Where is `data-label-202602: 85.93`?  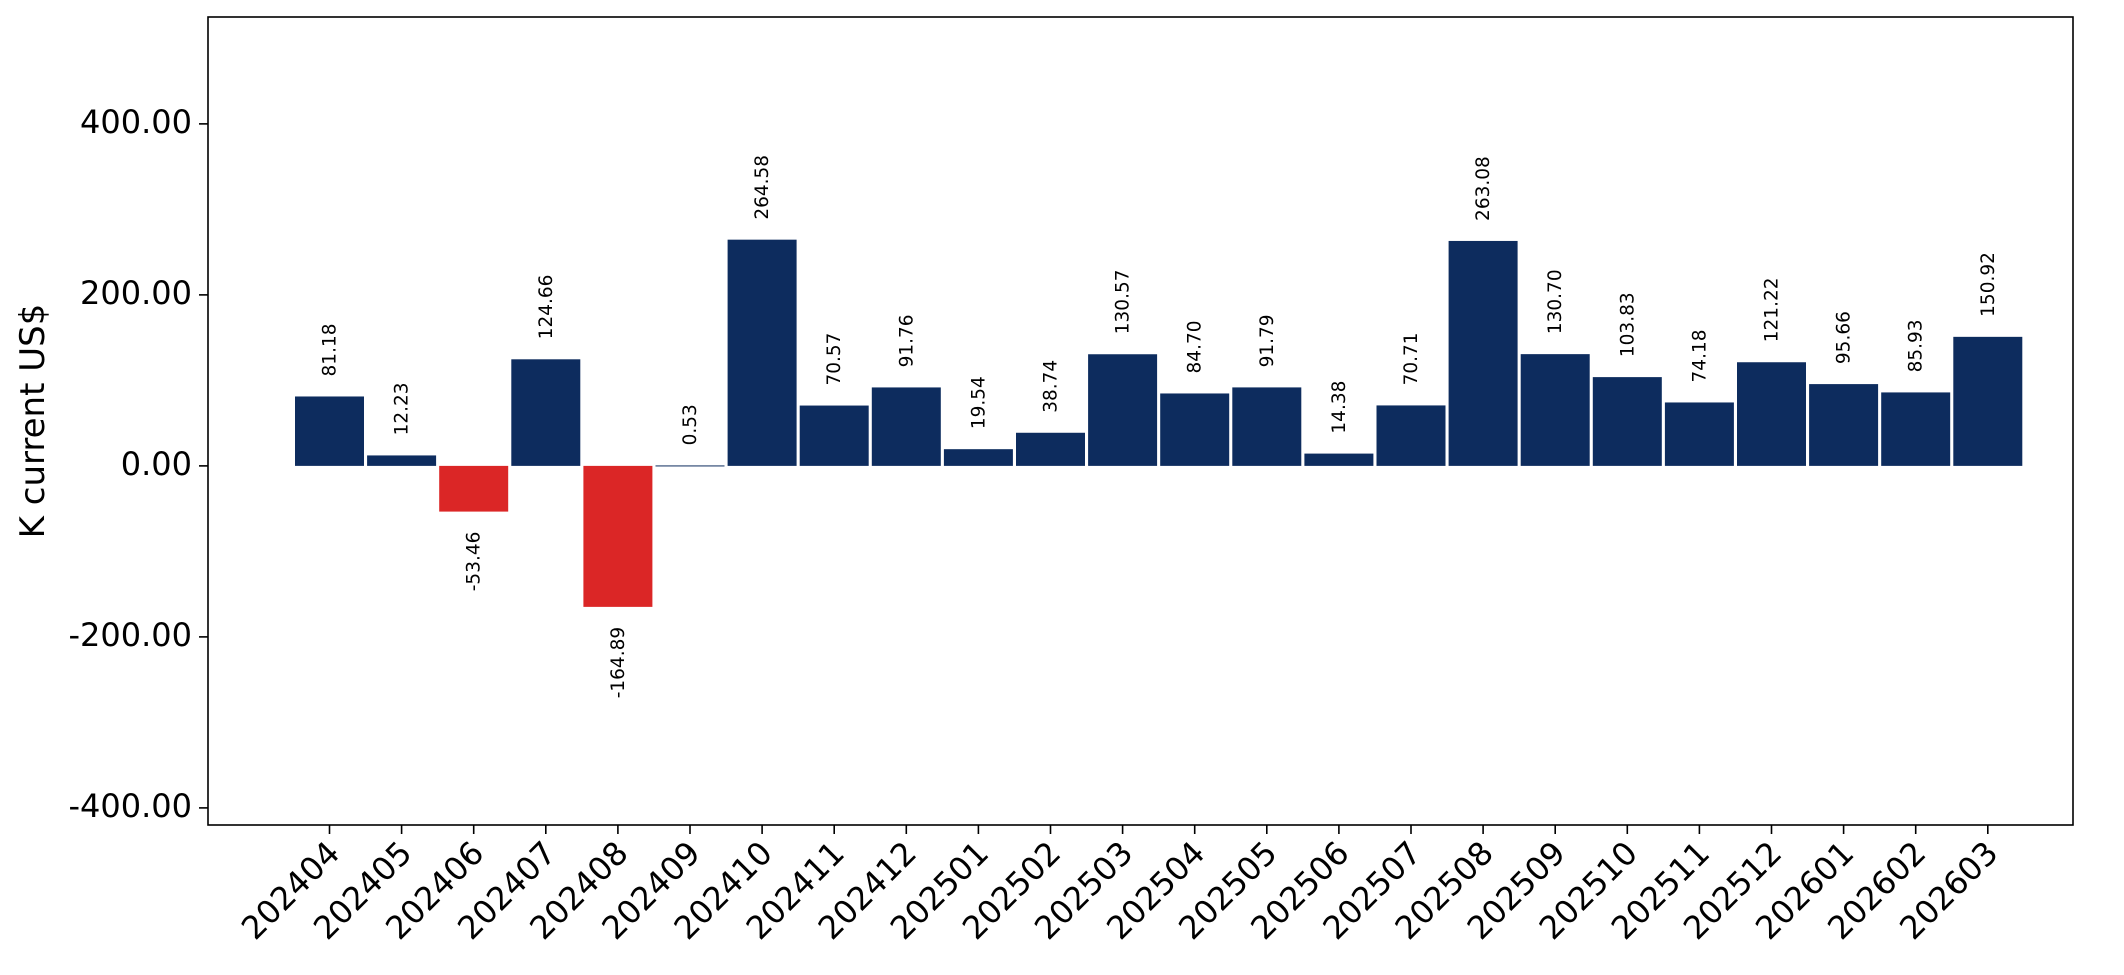 data-label-202602: 85.93 is located at coordinates (1916, 345).